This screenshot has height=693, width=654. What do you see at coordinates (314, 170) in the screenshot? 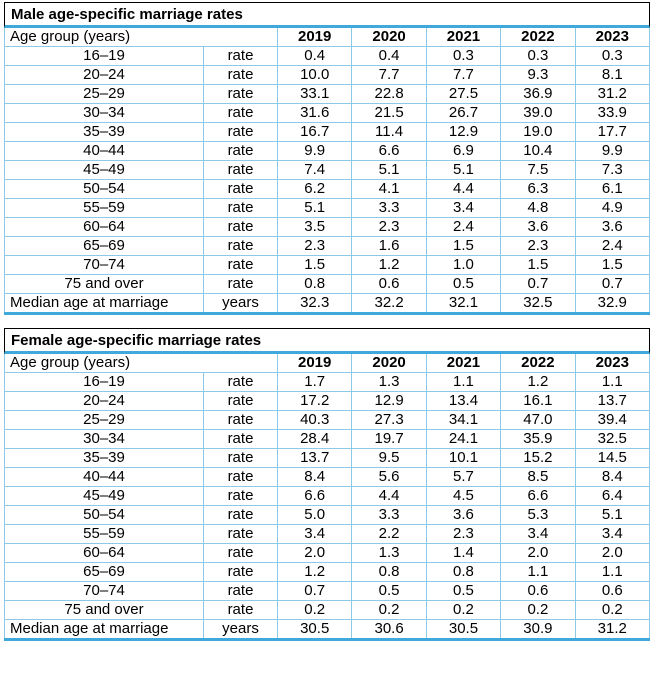
I see `value-cell: 7.4` at bounding box center [314, 170].